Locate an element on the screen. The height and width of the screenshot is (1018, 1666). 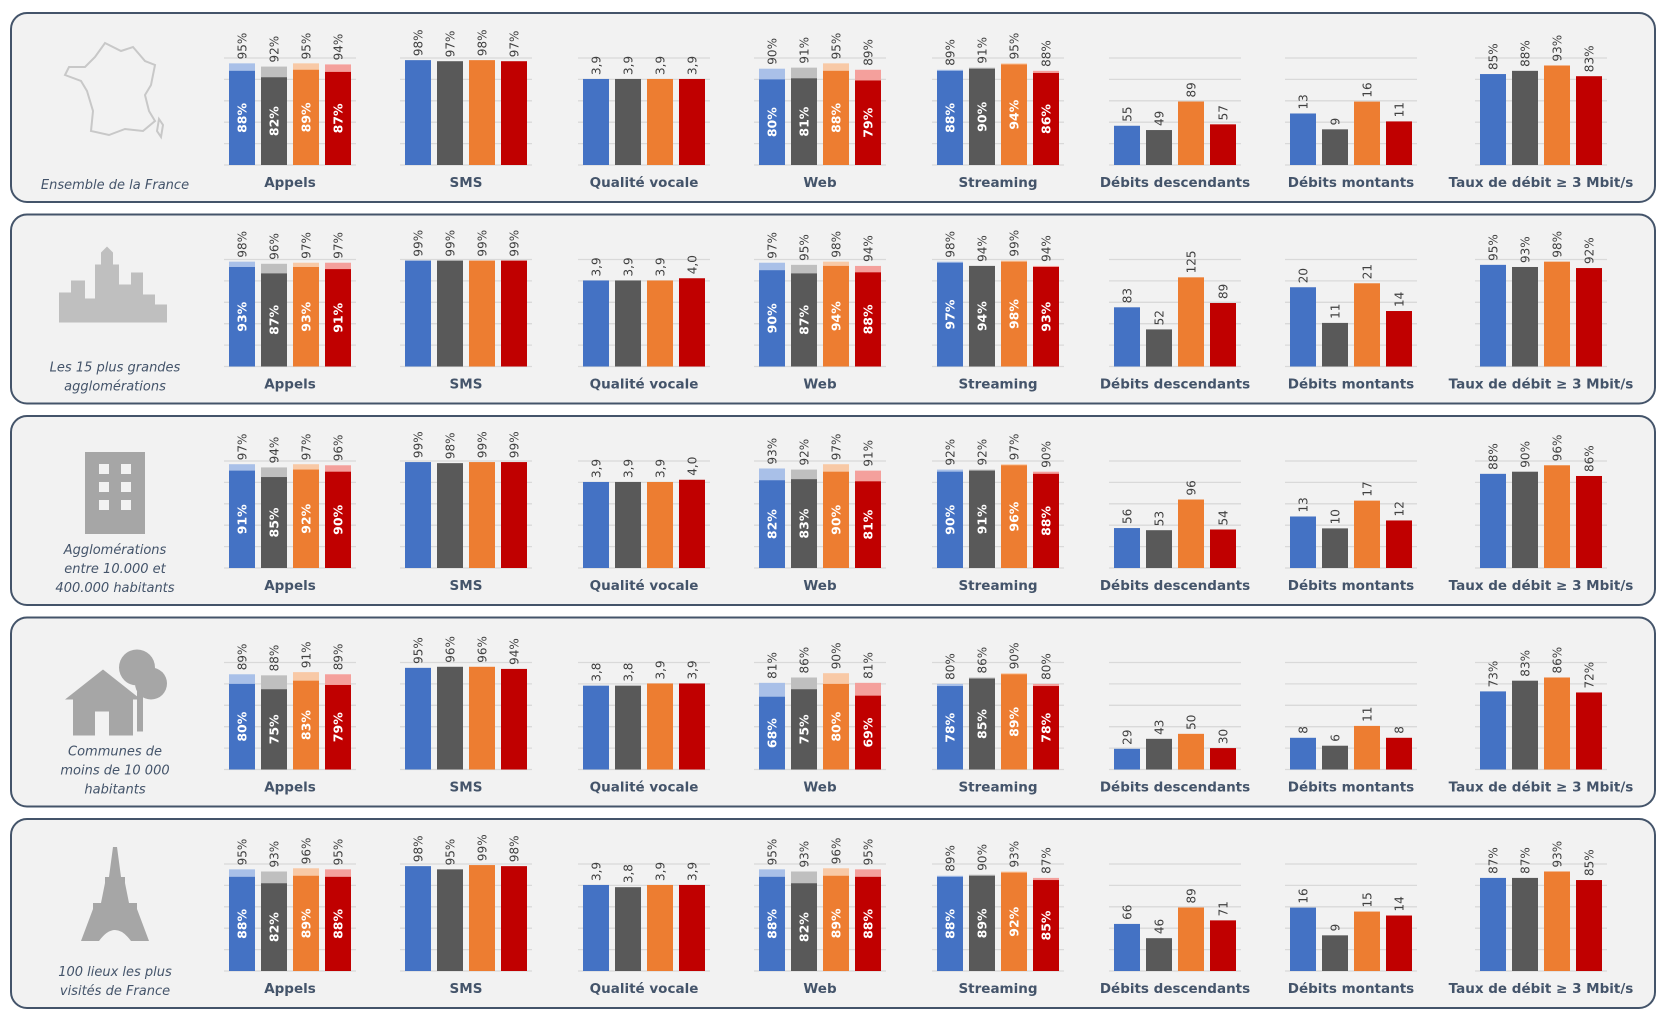
chart-title: Qualité vocale is located at coordinates (644, 989).